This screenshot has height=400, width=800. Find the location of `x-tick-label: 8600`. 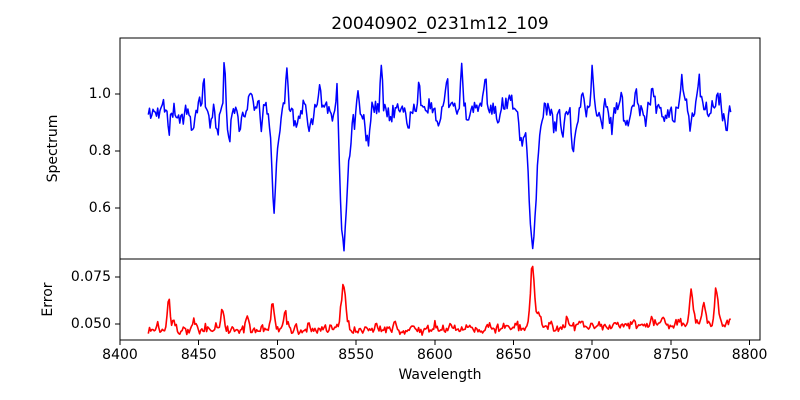

x-tick-label: 8600 is located at coordinates (435, 355).